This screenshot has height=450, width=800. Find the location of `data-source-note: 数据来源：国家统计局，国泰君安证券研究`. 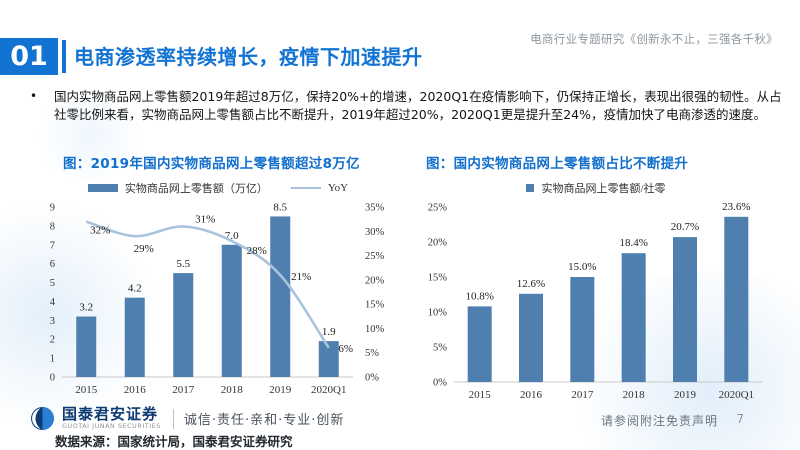

data-source-note: 数据来源：国家统计局，国泰君安证券研究 is located at coordinates (174, 441).